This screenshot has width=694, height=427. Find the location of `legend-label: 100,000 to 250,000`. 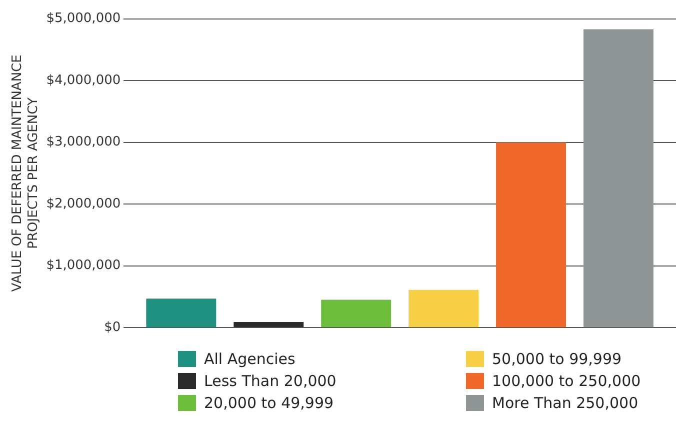

legend-label: 100,000 to 250,000 is located at coordinates (566, 381).